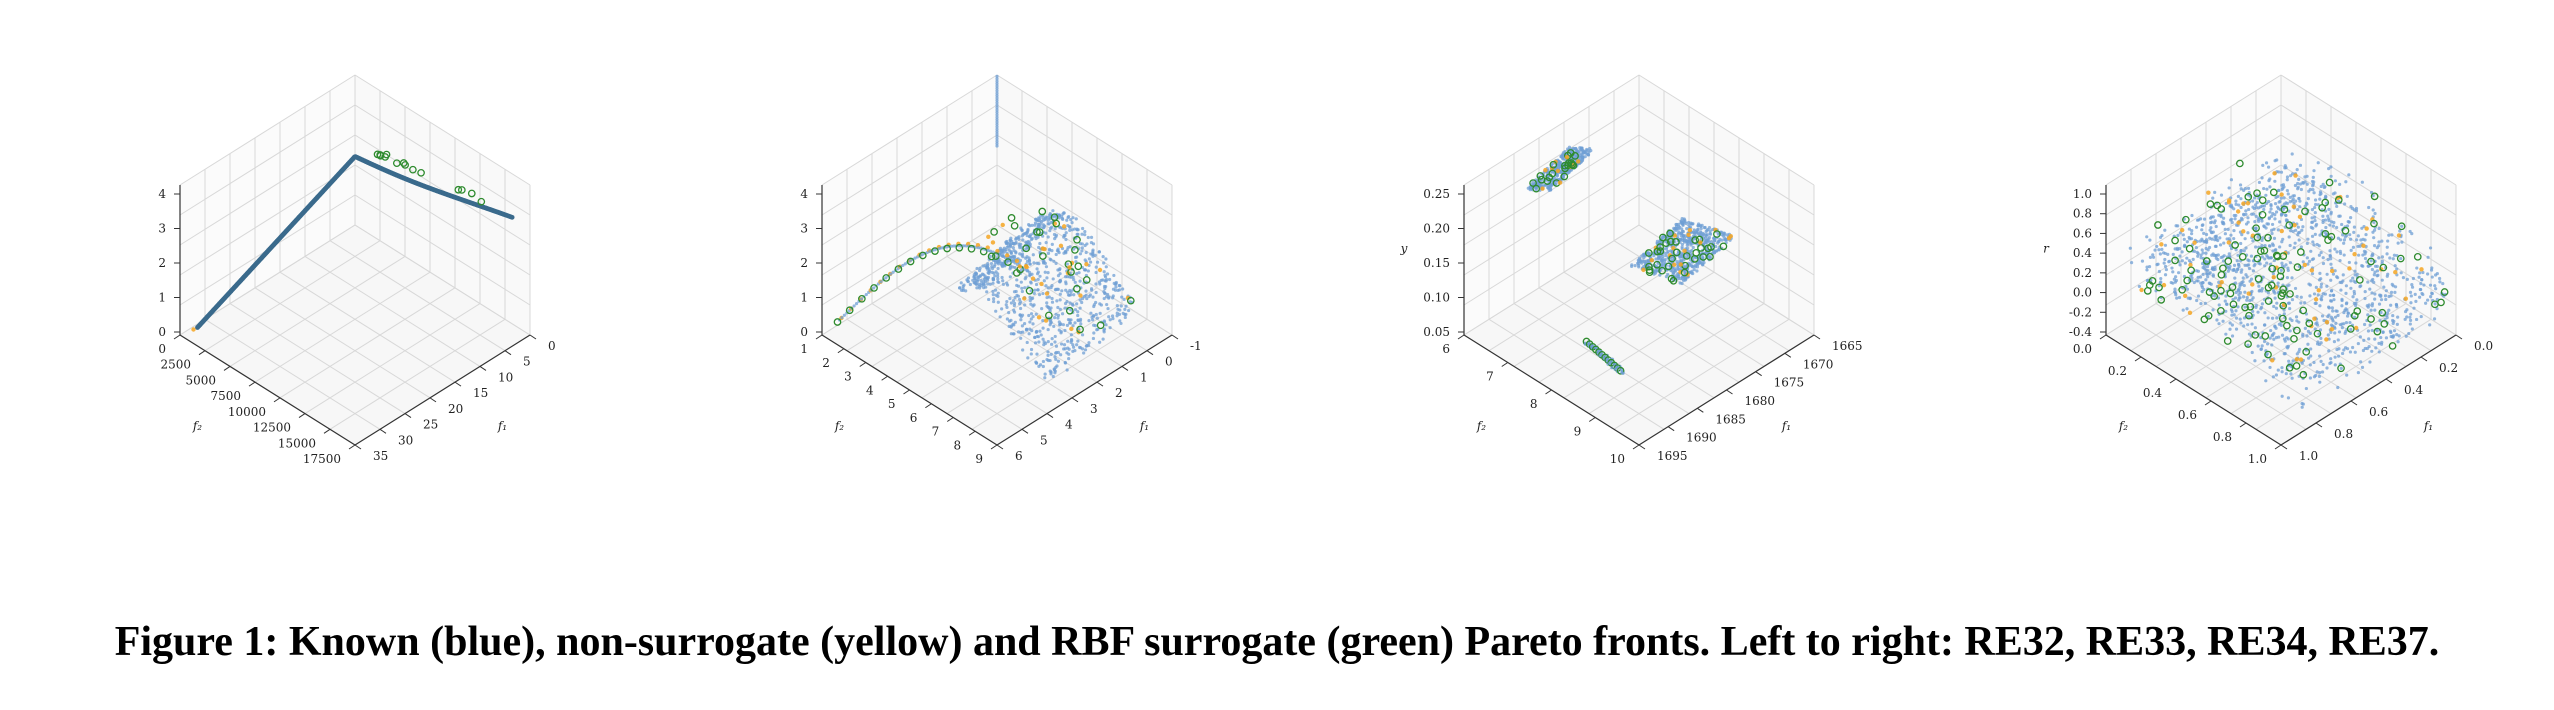 This screenshot has height=710, width=2554. I want to click on z-tick-label: 1, so click(162, 298).